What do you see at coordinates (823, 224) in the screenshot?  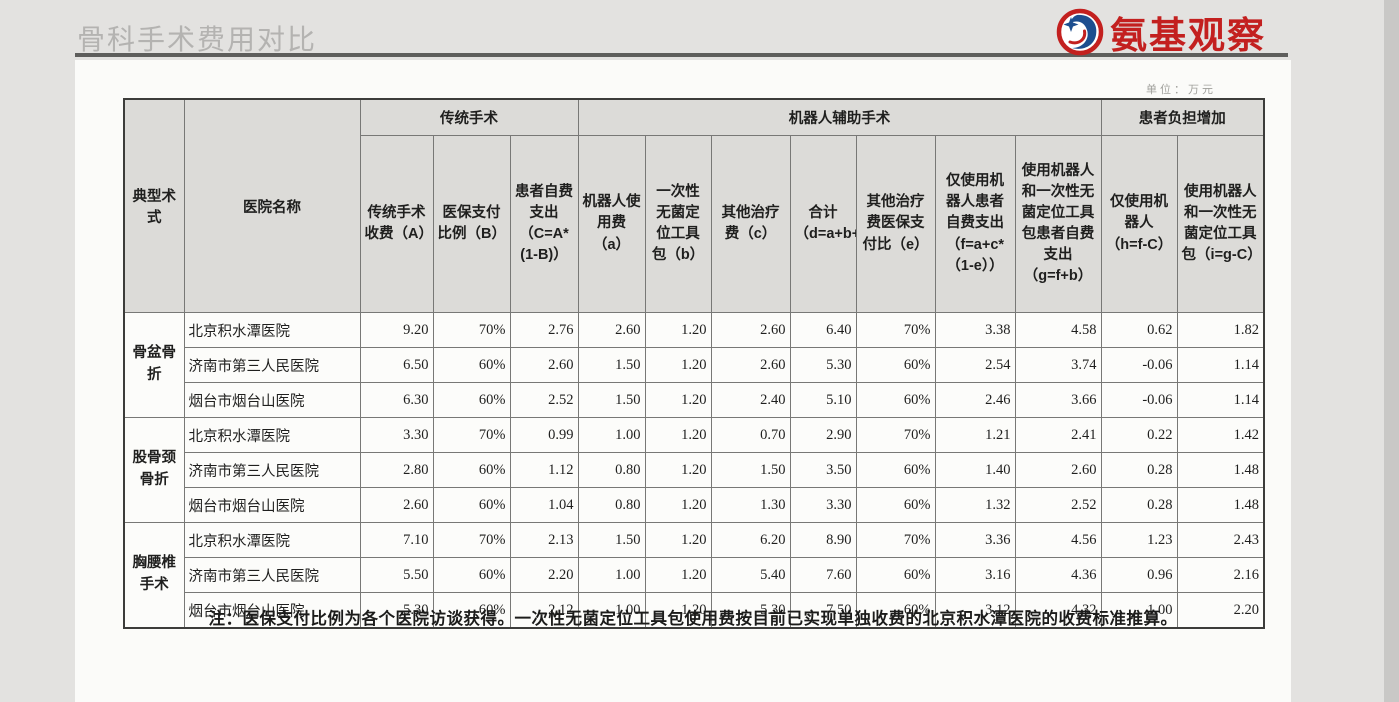 I see `column-header-6: 合计（d=a+b+c）` at bounding box center [823, 224].